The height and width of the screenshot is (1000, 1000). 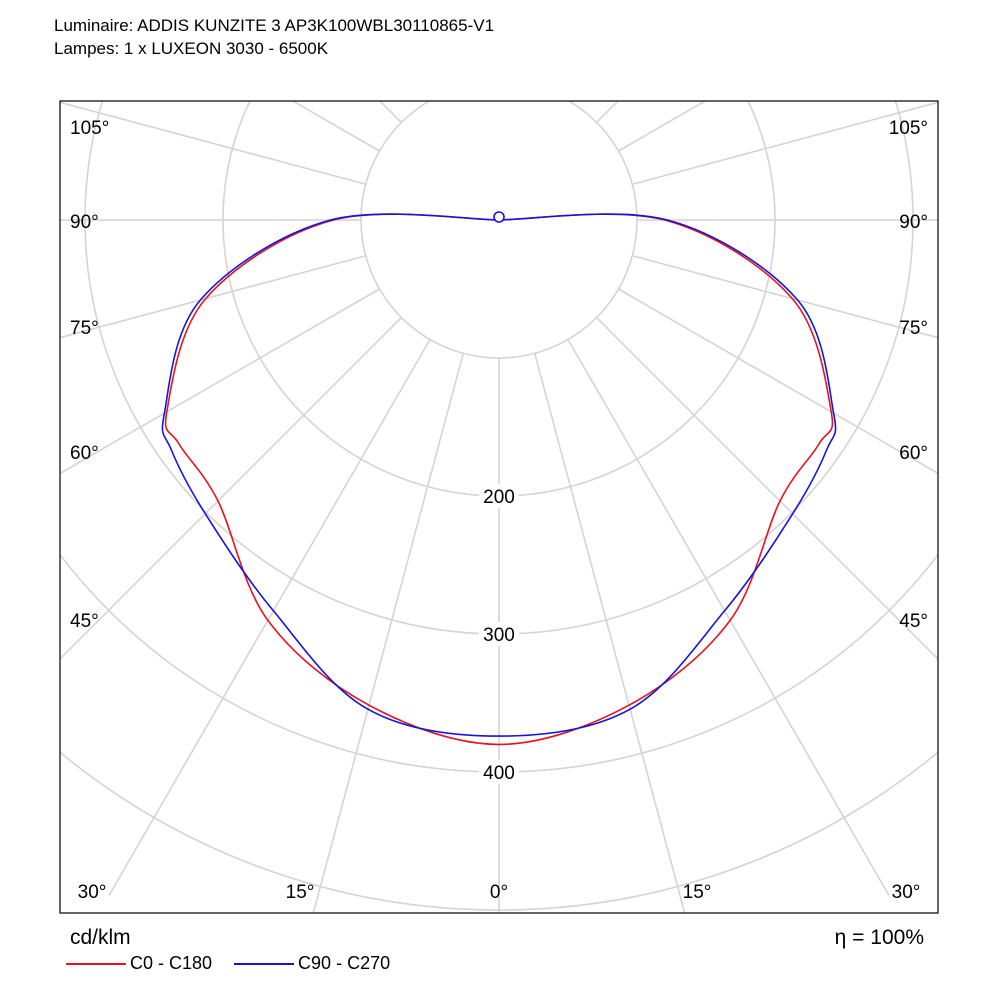 What do you see at coordinates (344, 963) in the screenshot?
I see `legend-label-c90: C90 - C270` at bounding box center [344, 963].